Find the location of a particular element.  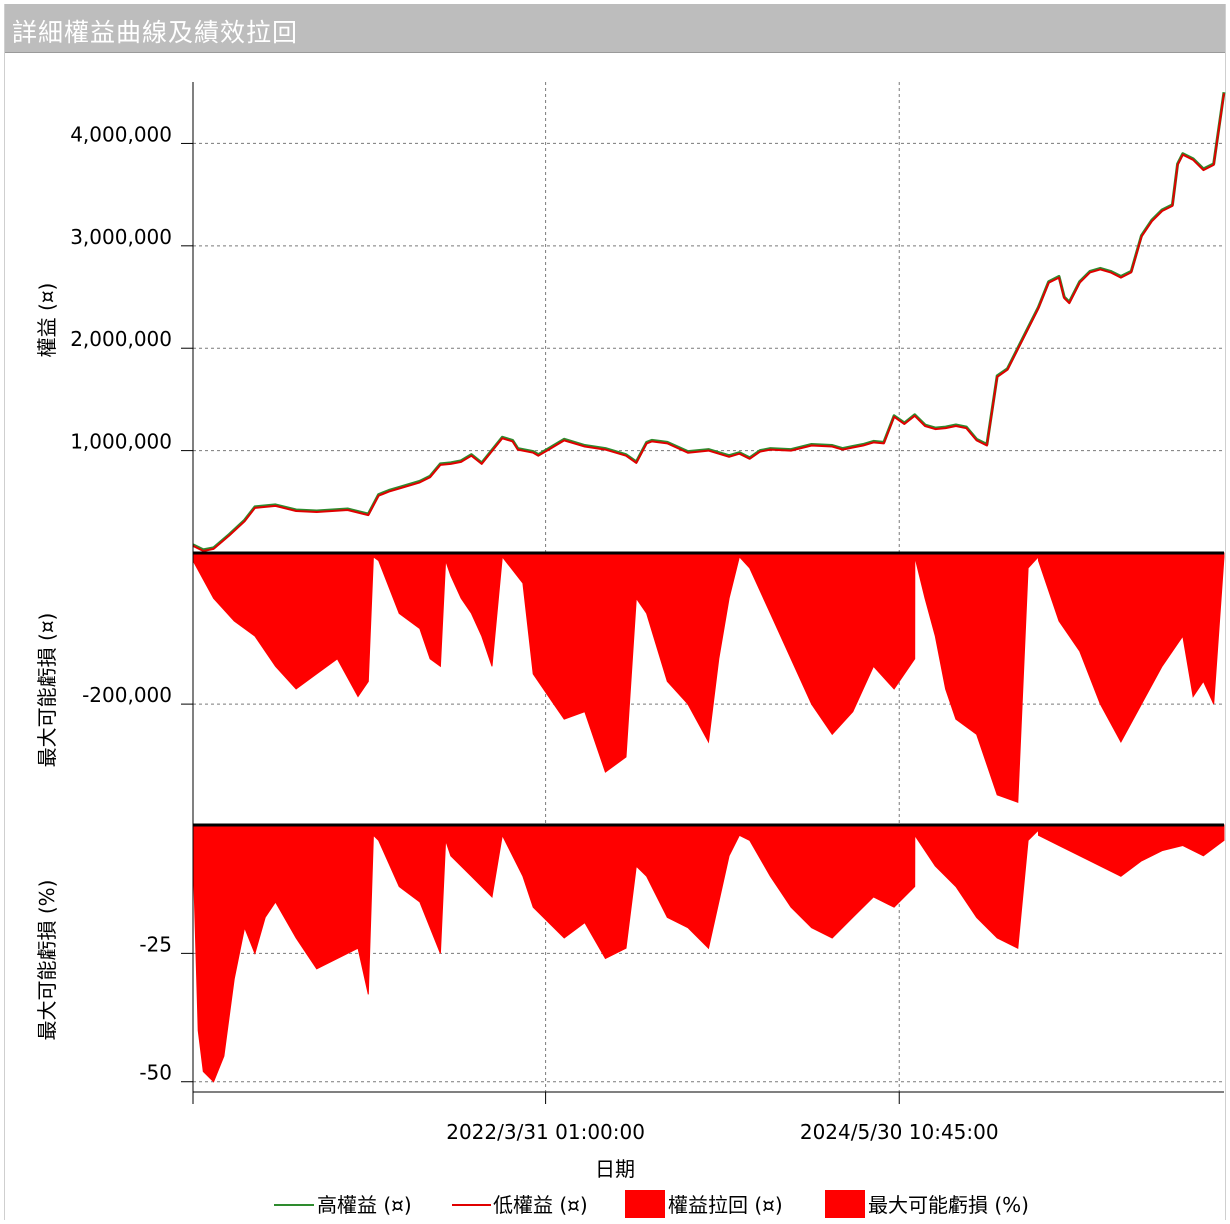

x-axis-label: 日期 is located at coordinates (615, 1169).